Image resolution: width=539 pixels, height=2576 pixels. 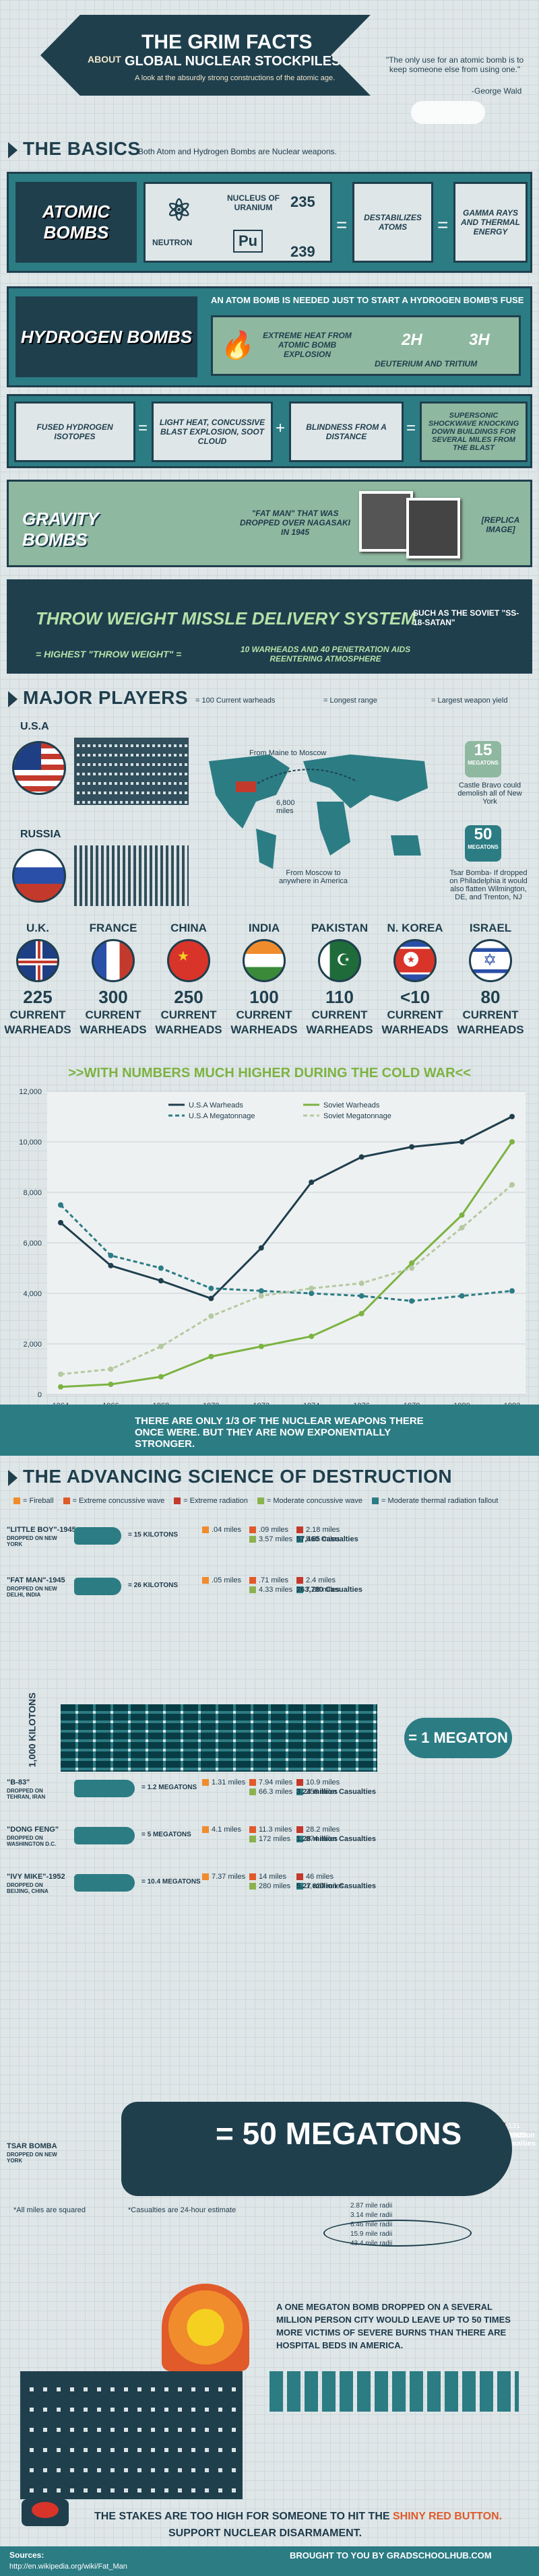 What do you see at coordinates (45, 2513) in the screenshot?
I see `red-button-icon` at bounding box center [45, 2513].